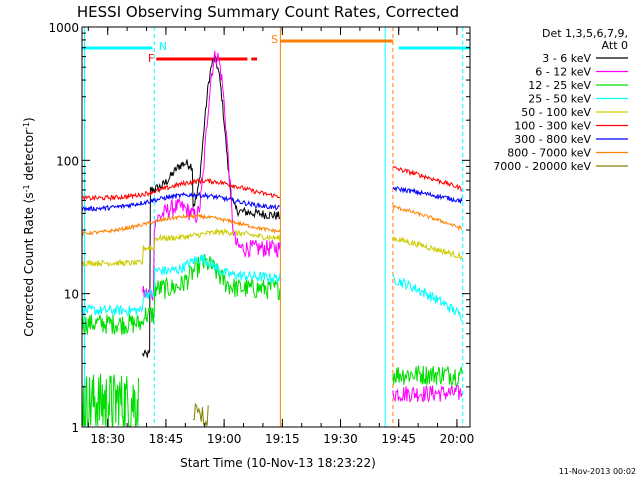 The height and width of the screenshot is (480, 640). I want to click on y-axis-label: Corrected Count Rate (s-1 detector-1), so click(29, 226).